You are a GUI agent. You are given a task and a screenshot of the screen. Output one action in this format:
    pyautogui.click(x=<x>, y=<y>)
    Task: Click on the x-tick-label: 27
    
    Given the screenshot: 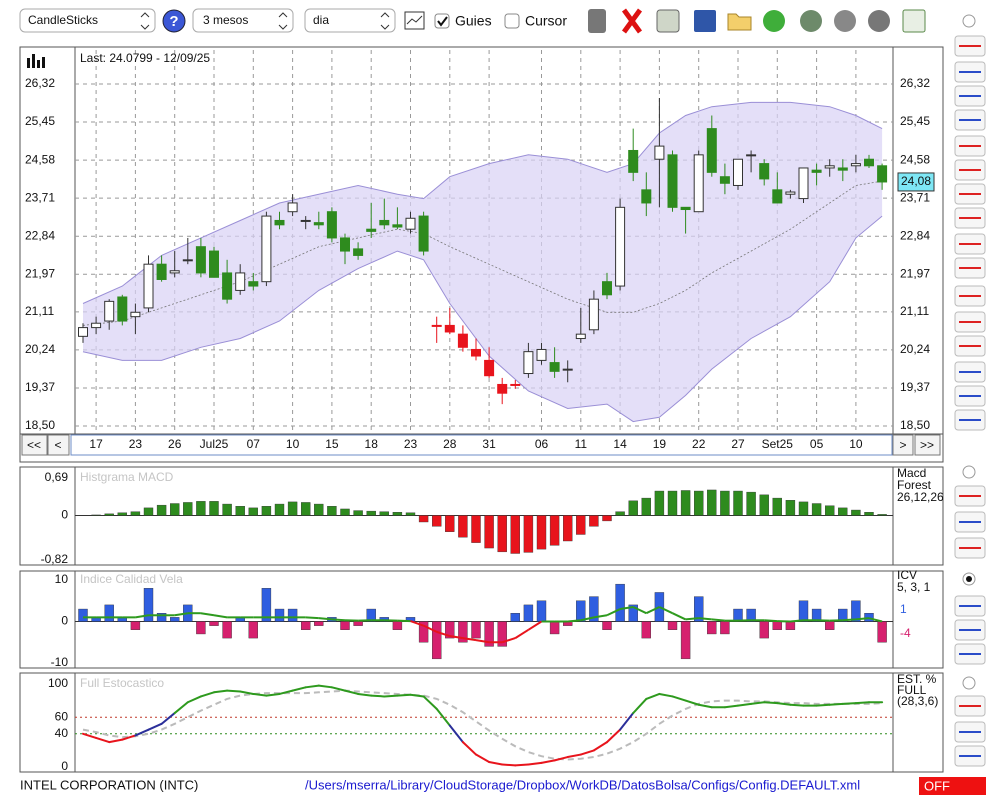 What is the action you would take?
    pyautogui.click(x=738, y=444)
    